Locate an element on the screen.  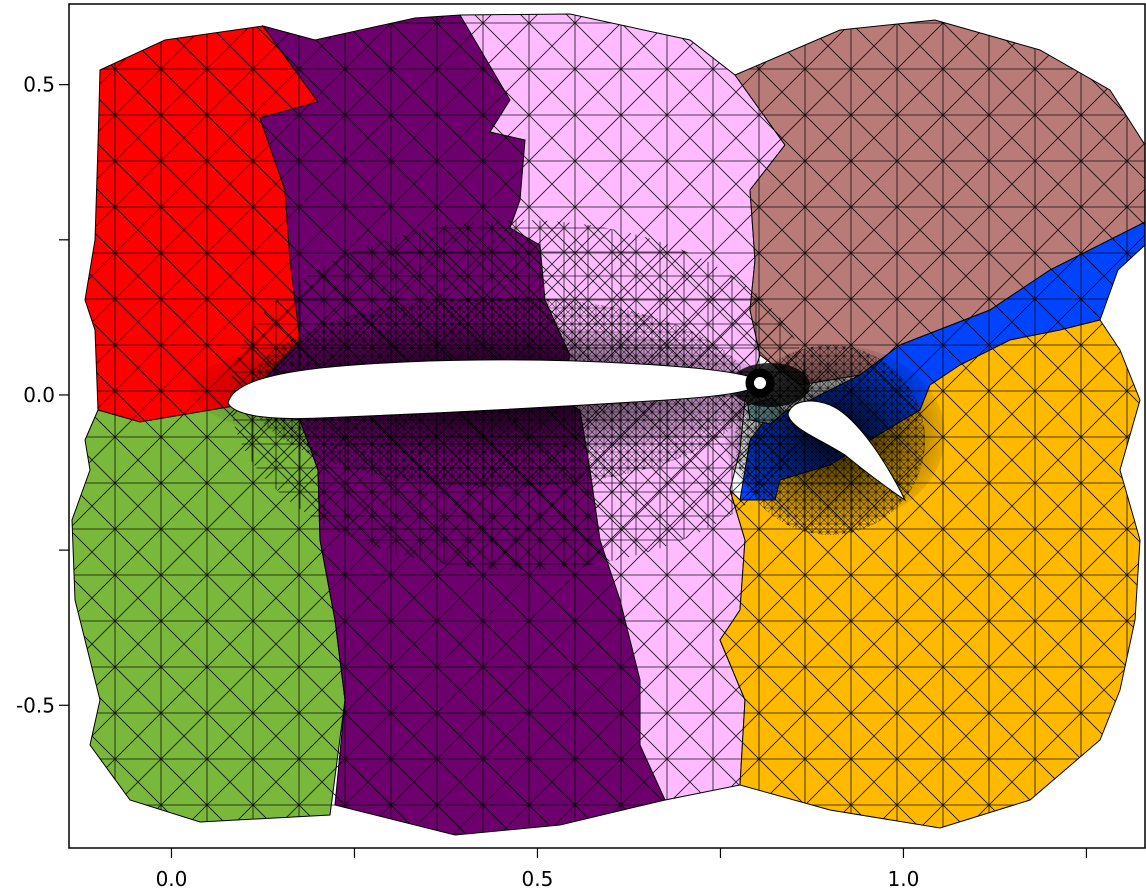
x-tick-label: 0.0 is located at coordinates (172, 879).